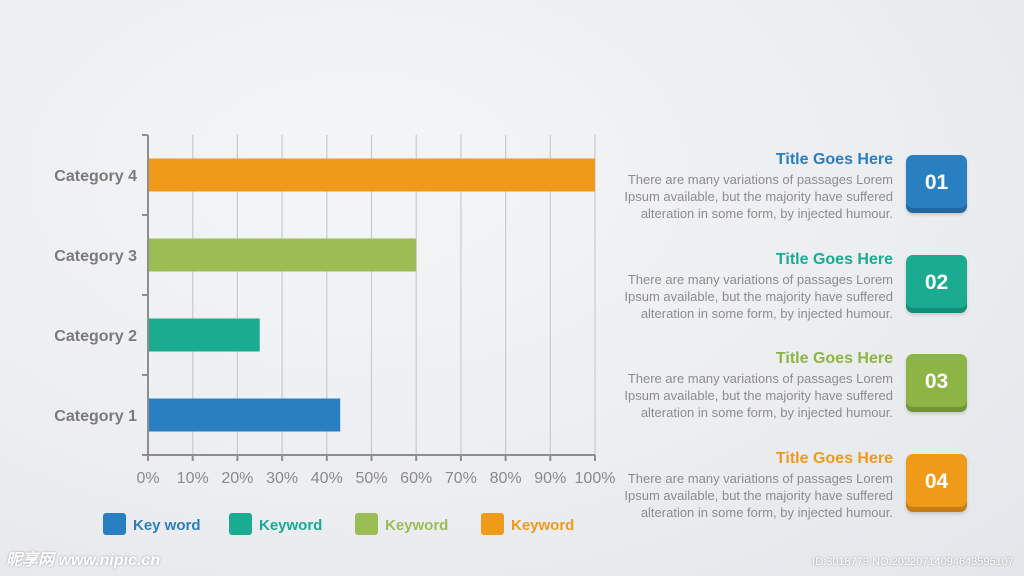 The height and width of the screenshot is (576, 1024). I want to click on watermark-id: ID:3018779 NO:20220714094643595107, so click(913, 562).